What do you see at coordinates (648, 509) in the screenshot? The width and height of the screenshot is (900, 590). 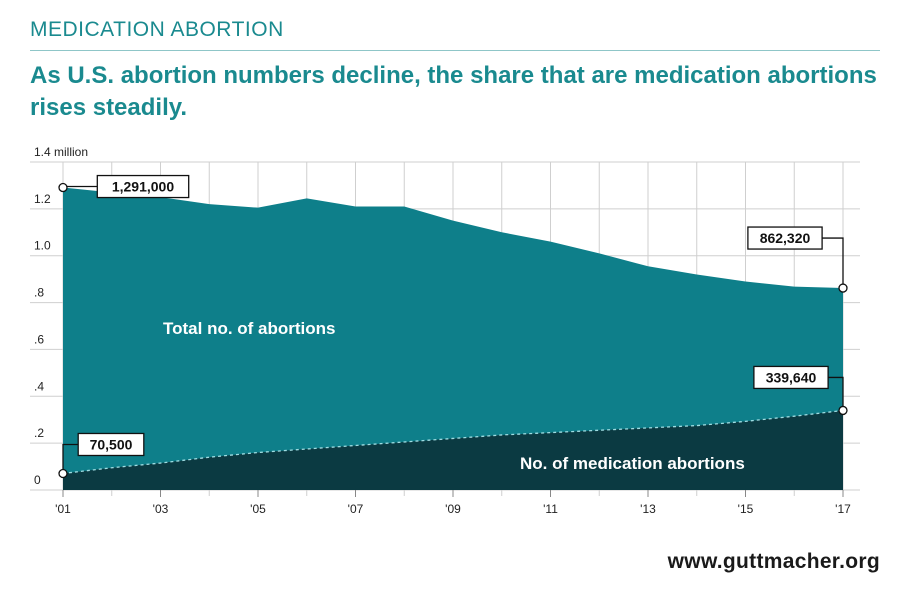 I see `x-tick-label: '13` at bounding box center [648, 509].